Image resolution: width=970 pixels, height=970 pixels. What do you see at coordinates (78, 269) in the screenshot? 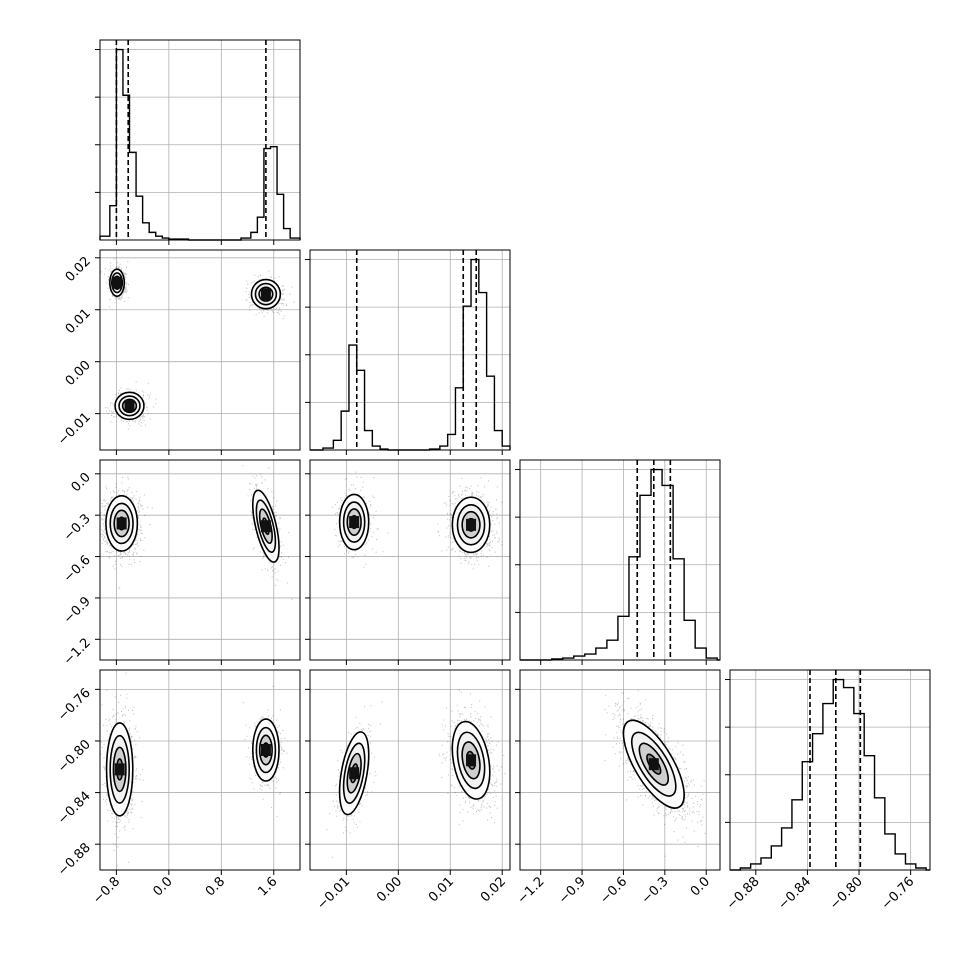
I see `y-tick-label-1-3: 0.02` at bounding box center [78, 269].